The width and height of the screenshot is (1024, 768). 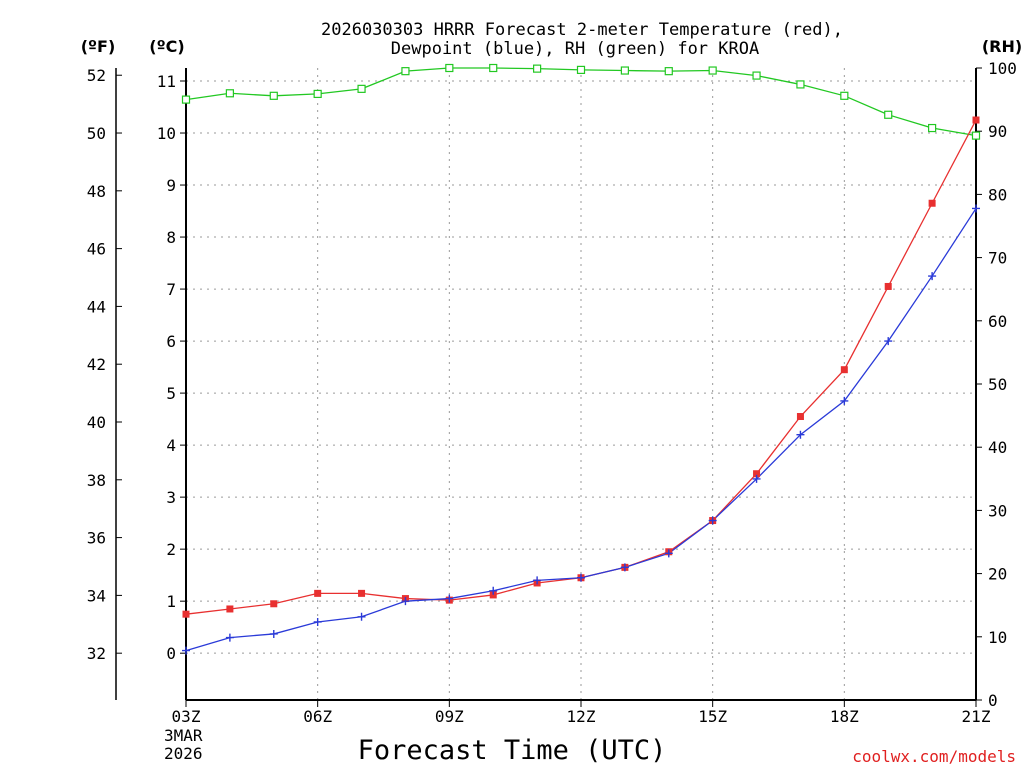 I want to click on c-tick-label: 0, so click(x=171, y=653).